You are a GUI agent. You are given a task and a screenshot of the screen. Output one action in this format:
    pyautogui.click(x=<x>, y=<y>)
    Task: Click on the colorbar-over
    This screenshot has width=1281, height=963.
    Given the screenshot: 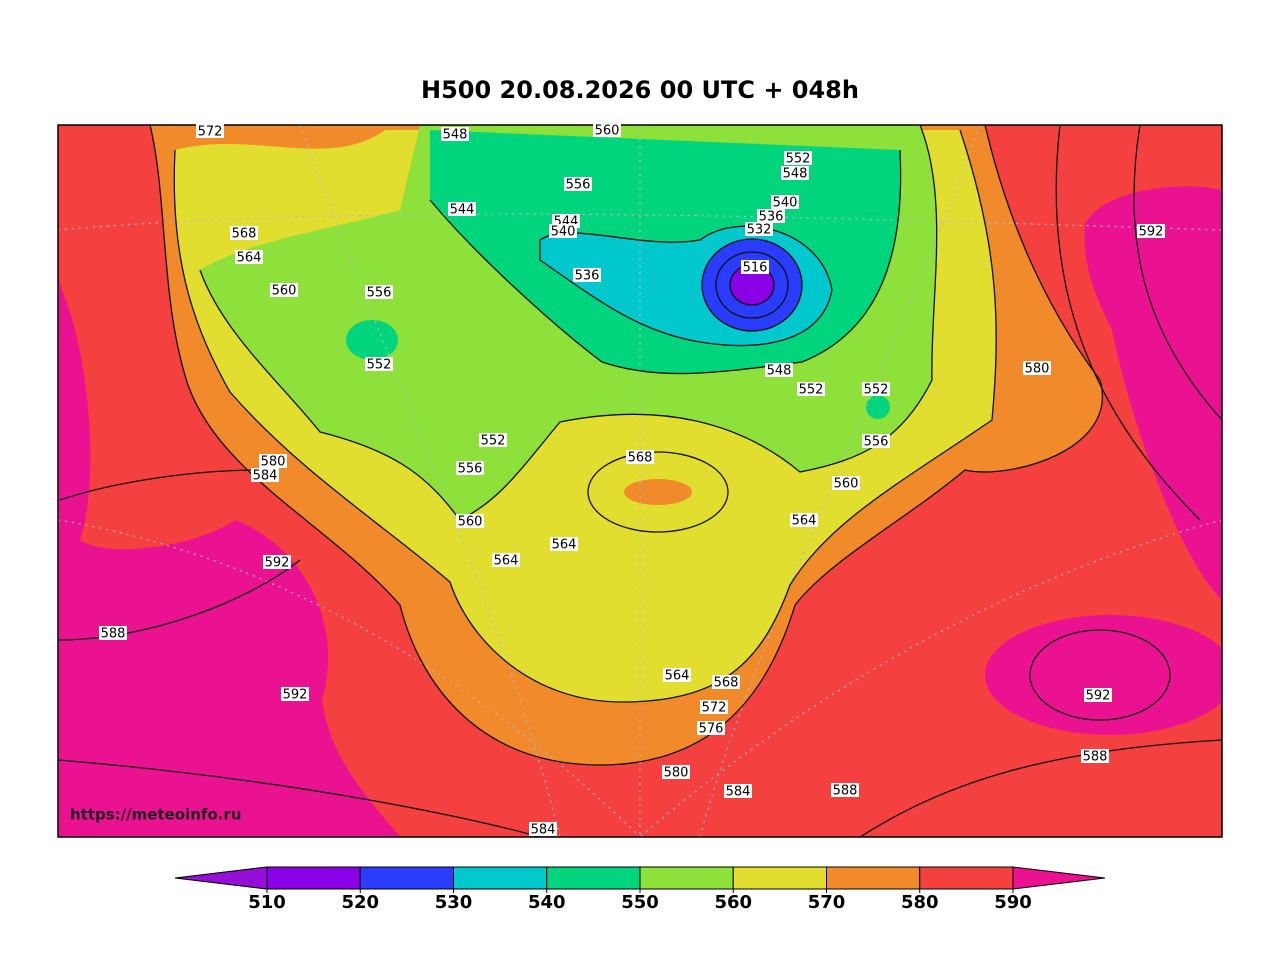 What is the action you would take?
    pyautogui.click(x=1059, y=878)
    